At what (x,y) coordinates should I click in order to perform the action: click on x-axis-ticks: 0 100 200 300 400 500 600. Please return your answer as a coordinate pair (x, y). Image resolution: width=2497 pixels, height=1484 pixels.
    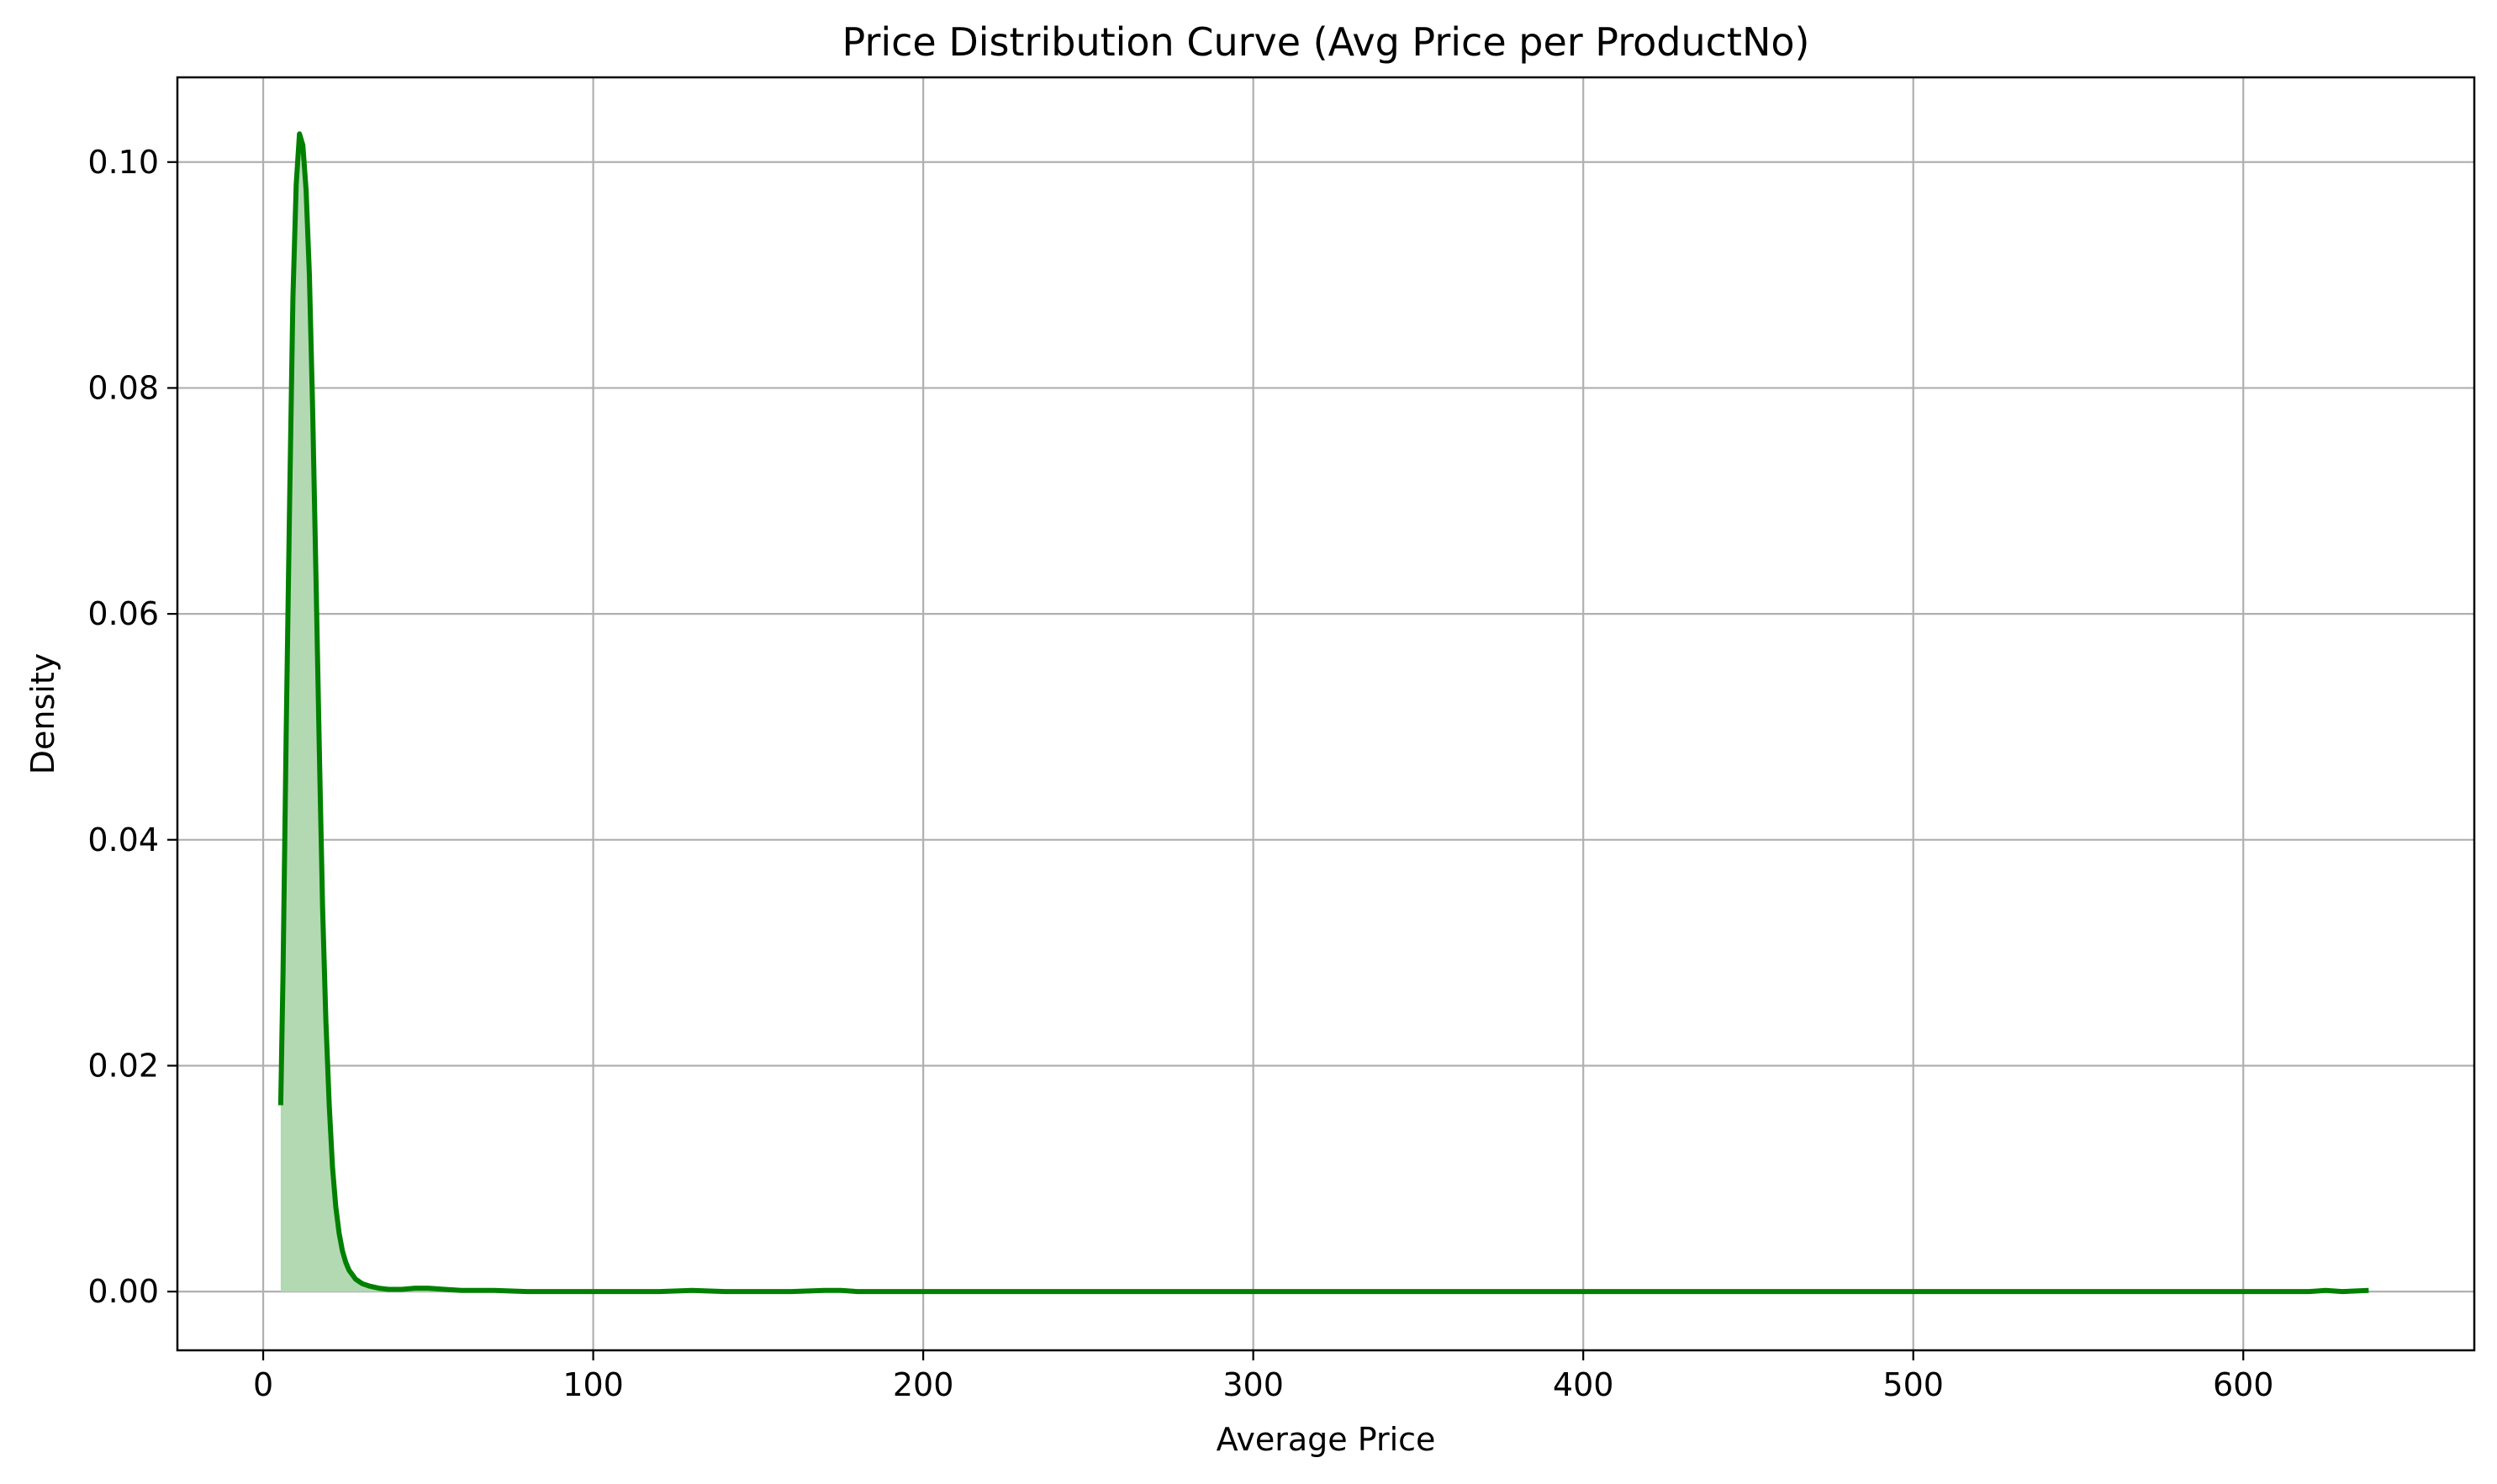
    Looking at the image, I should click on (1263, 1376).